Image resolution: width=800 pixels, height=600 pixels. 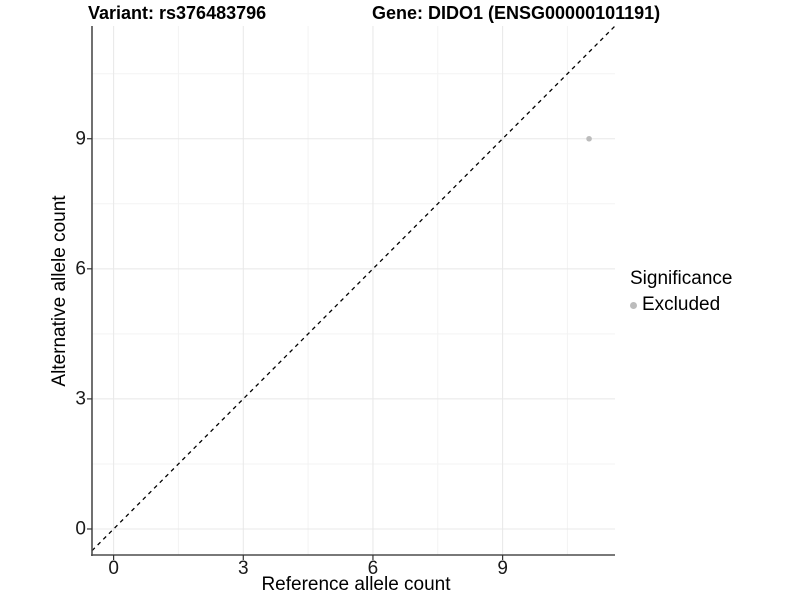 I want to click on plot-title-variant: Variant: rs376483796, so click(x=177, y=13).